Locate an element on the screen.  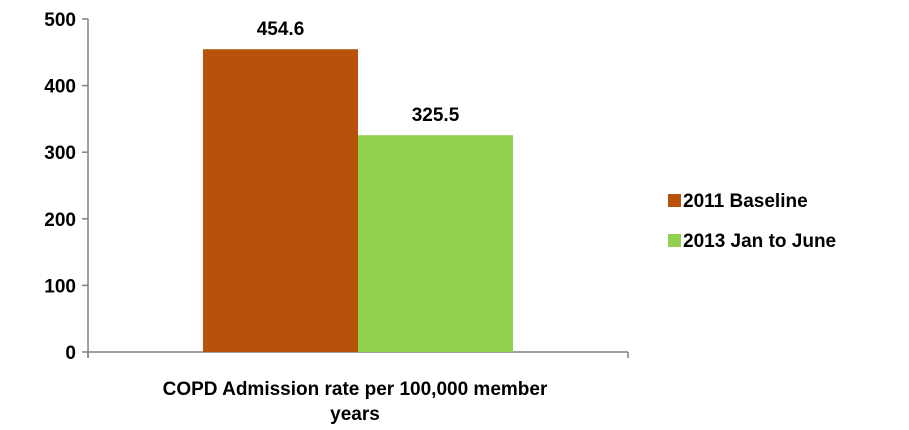
y-tick-label: 300 is located at coordinates (60, 153).